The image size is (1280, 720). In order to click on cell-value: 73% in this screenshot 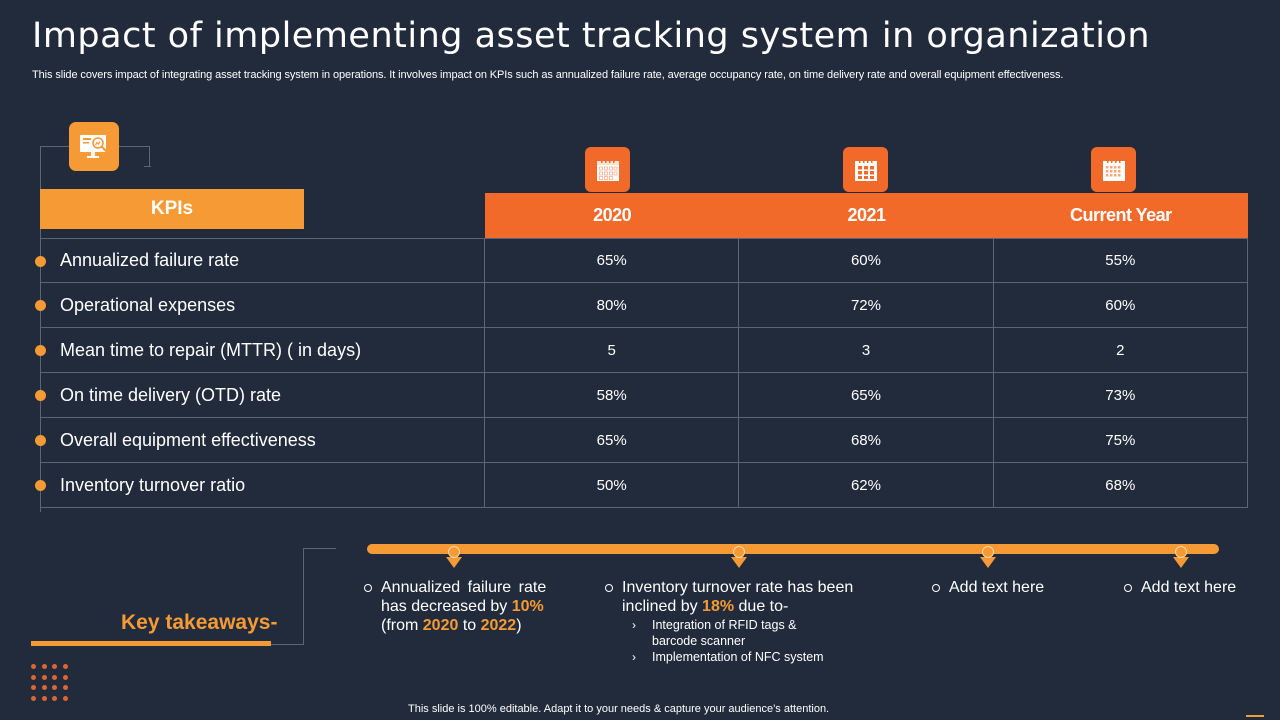, I will do `click(1121, 395)`.